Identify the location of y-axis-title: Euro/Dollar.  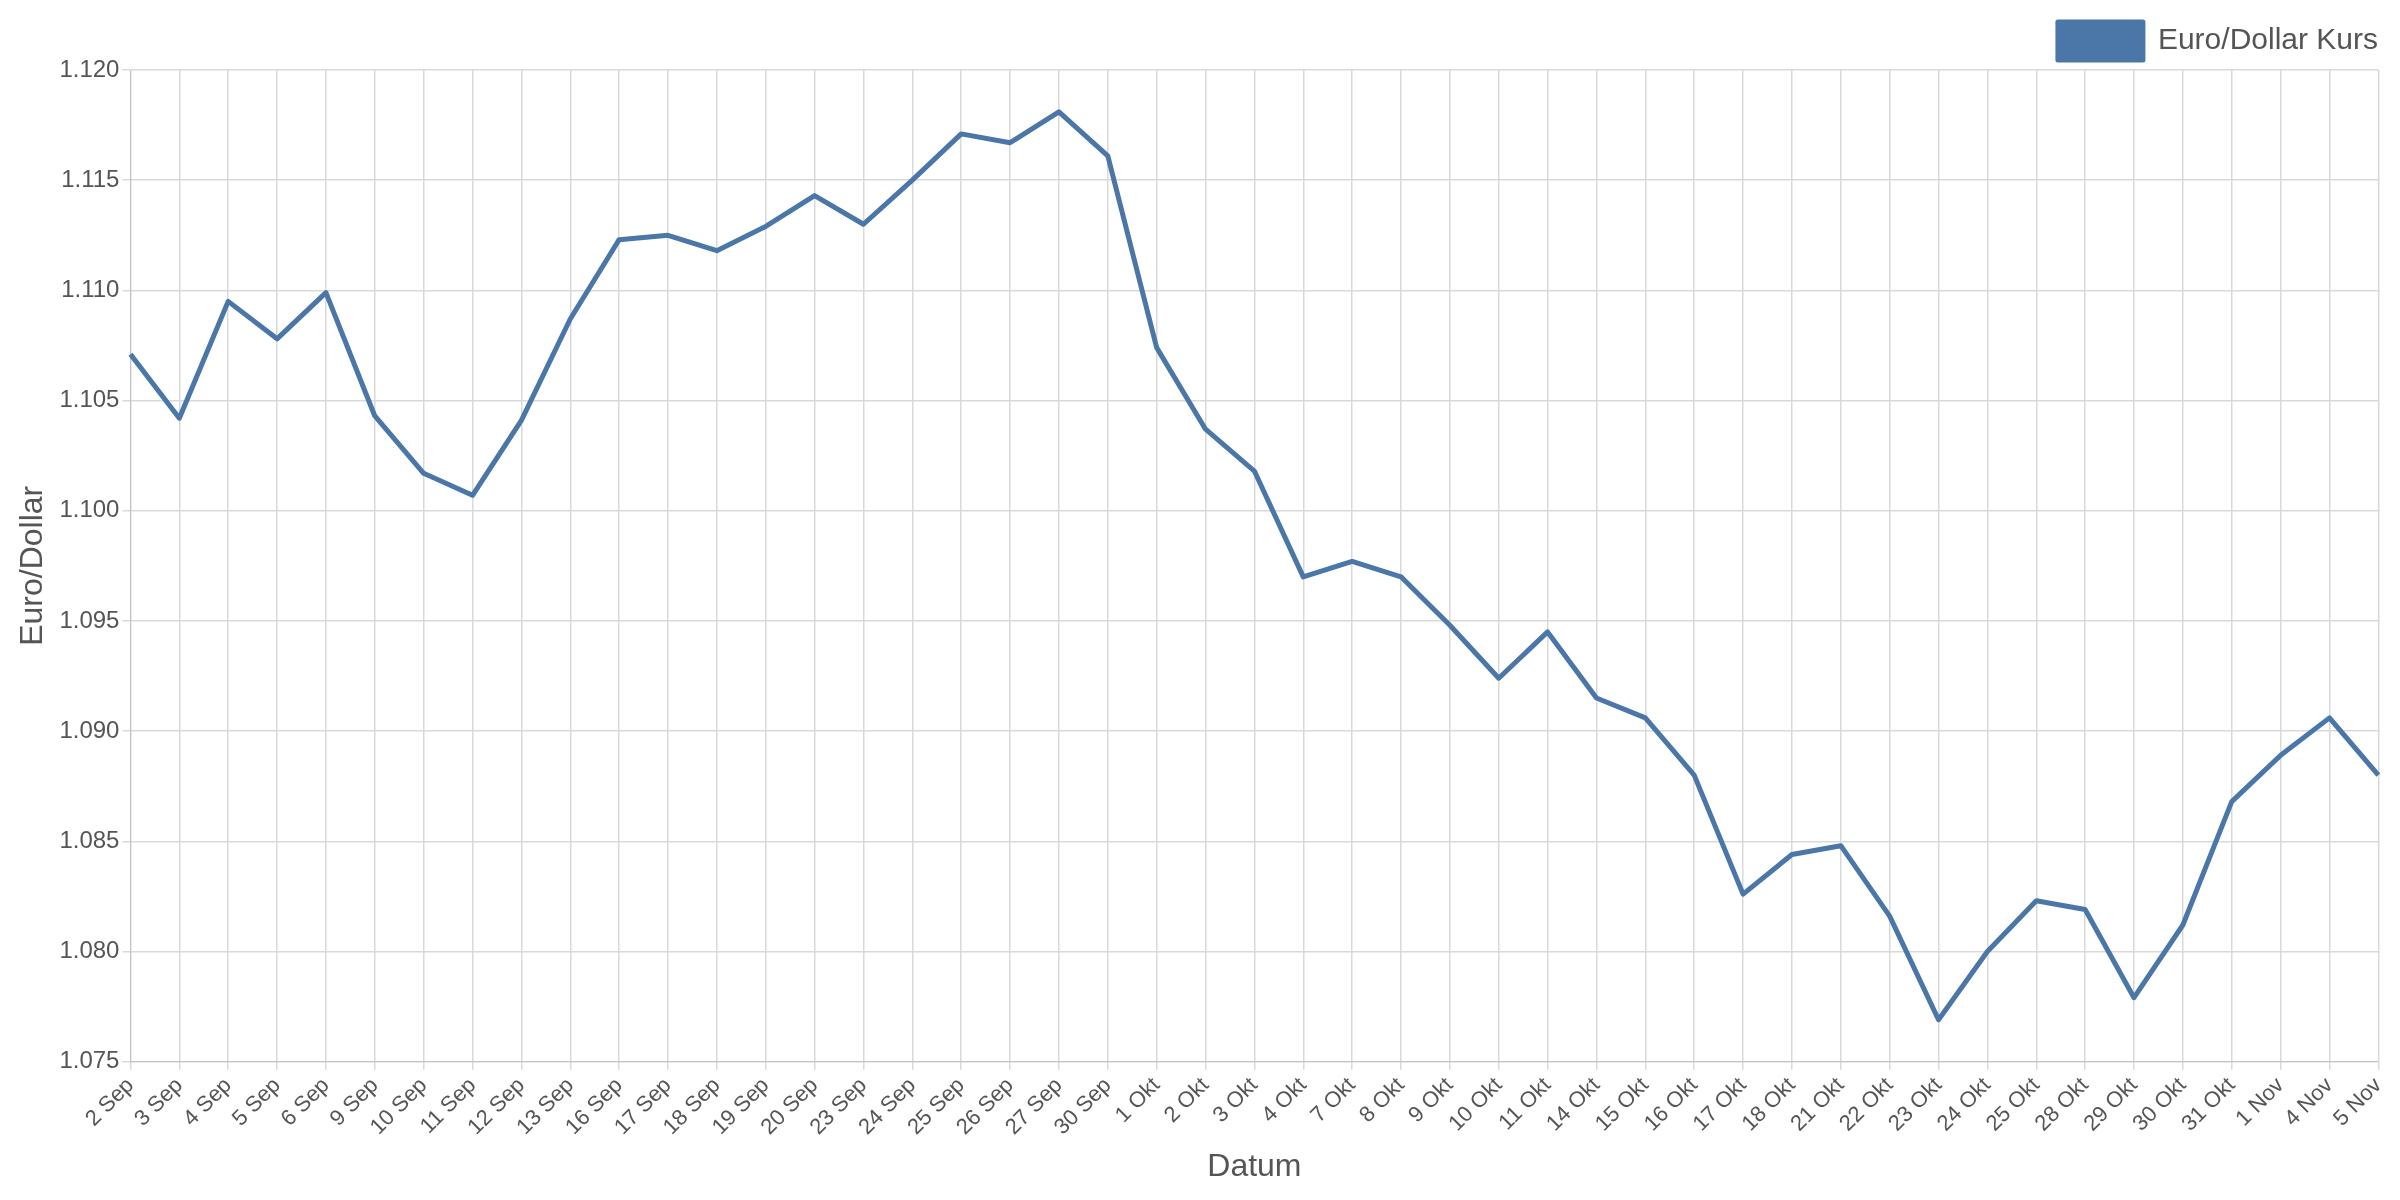
(31, 565).